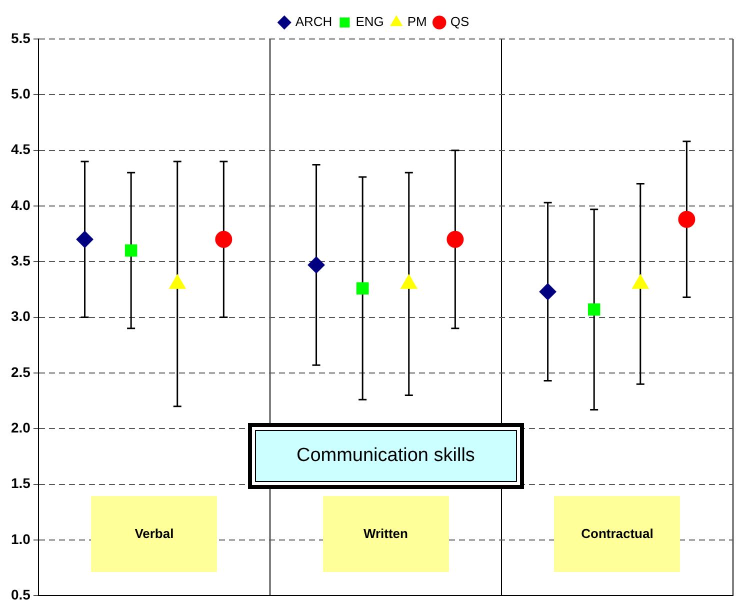 This screenshot has height=607, width=743. I want to click on y-tick-label: 4.5, so click(20, 149).